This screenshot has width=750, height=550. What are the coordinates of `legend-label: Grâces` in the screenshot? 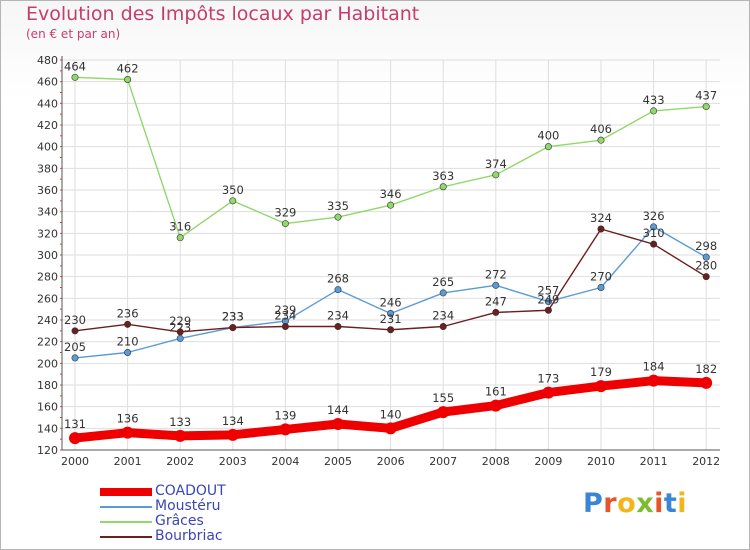 It's located at (179, 521).